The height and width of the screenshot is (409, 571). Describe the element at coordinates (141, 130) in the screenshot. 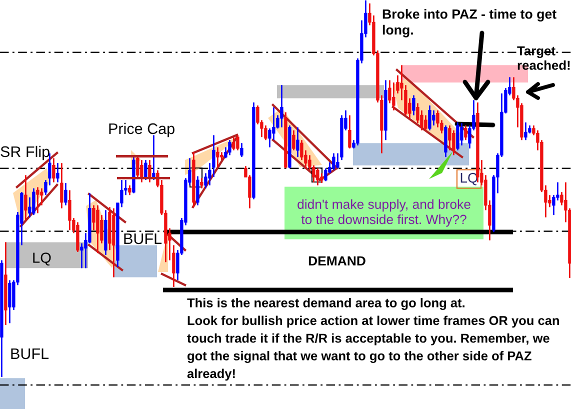

I see `annotation: Price Cap` at that location.